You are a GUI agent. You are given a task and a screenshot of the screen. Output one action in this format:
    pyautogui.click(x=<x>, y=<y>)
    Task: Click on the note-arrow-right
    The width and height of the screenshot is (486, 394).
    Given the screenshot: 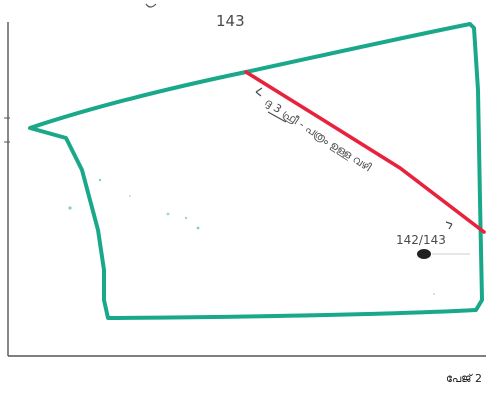 What is the action you would take?
    pyautogui.click(x=449, y=225)
    